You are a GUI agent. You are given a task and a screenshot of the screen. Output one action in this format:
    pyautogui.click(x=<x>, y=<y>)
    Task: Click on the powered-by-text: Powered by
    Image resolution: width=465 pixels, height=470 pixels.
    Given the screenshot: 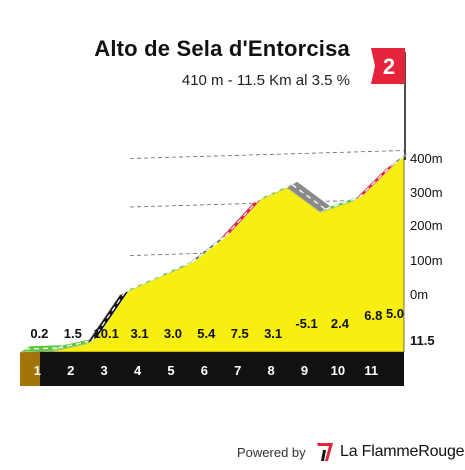 What is the action you would take?
    pyautogui.click(x=271, y=452)
    